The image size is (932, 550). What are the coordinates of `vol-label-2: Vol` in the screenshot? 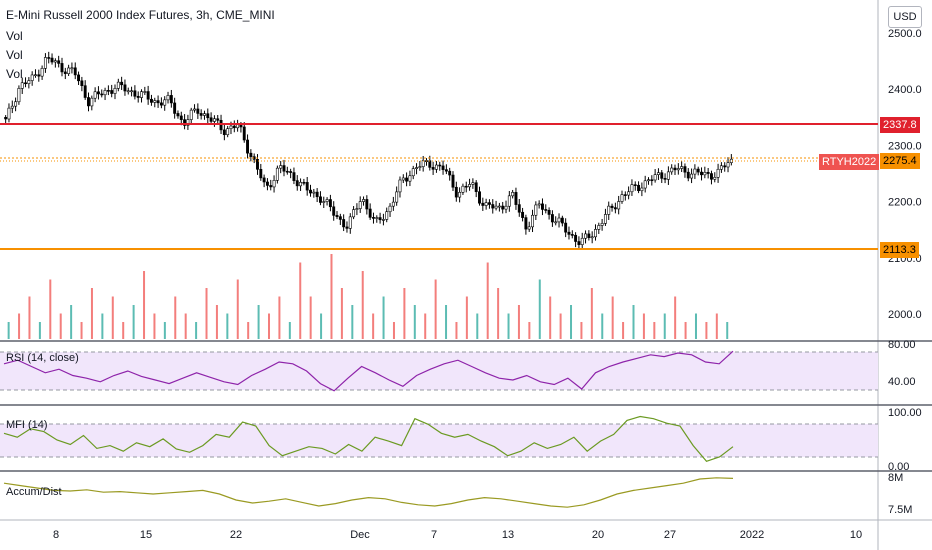 It's located at (14, 55).